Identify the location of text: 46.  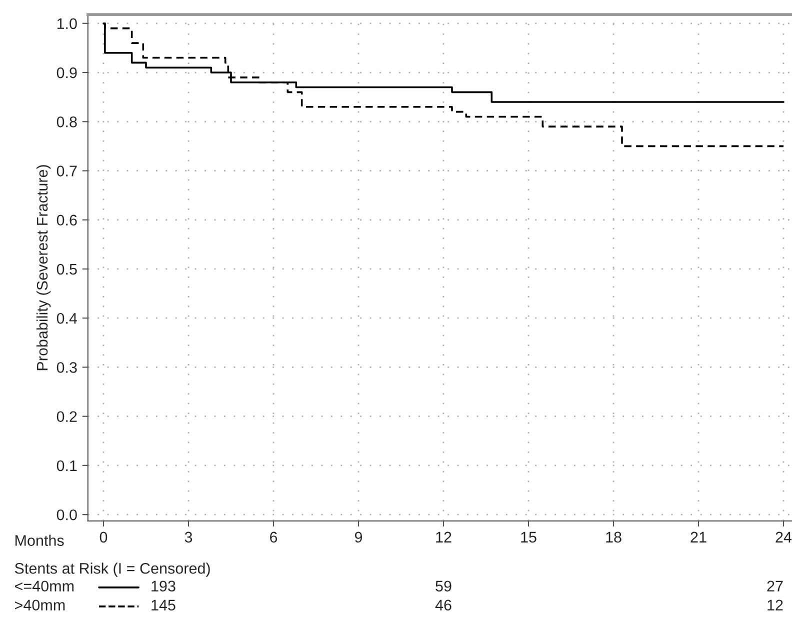
(443, 605).